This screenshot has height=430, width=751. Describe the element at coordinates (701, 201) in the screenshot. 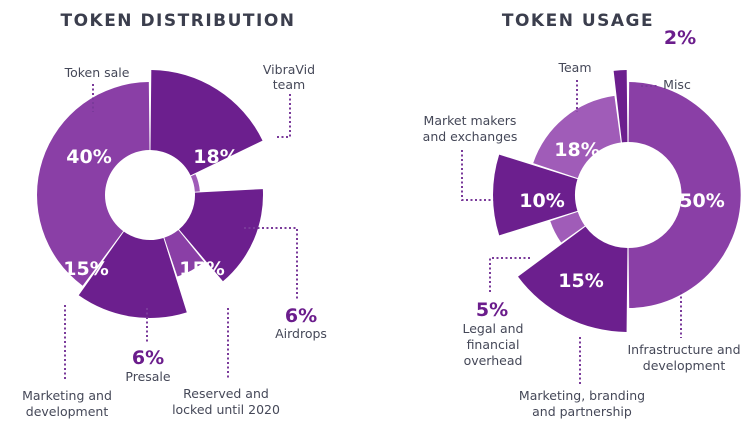

I see `pct-infrastructure: 50%` at that location.